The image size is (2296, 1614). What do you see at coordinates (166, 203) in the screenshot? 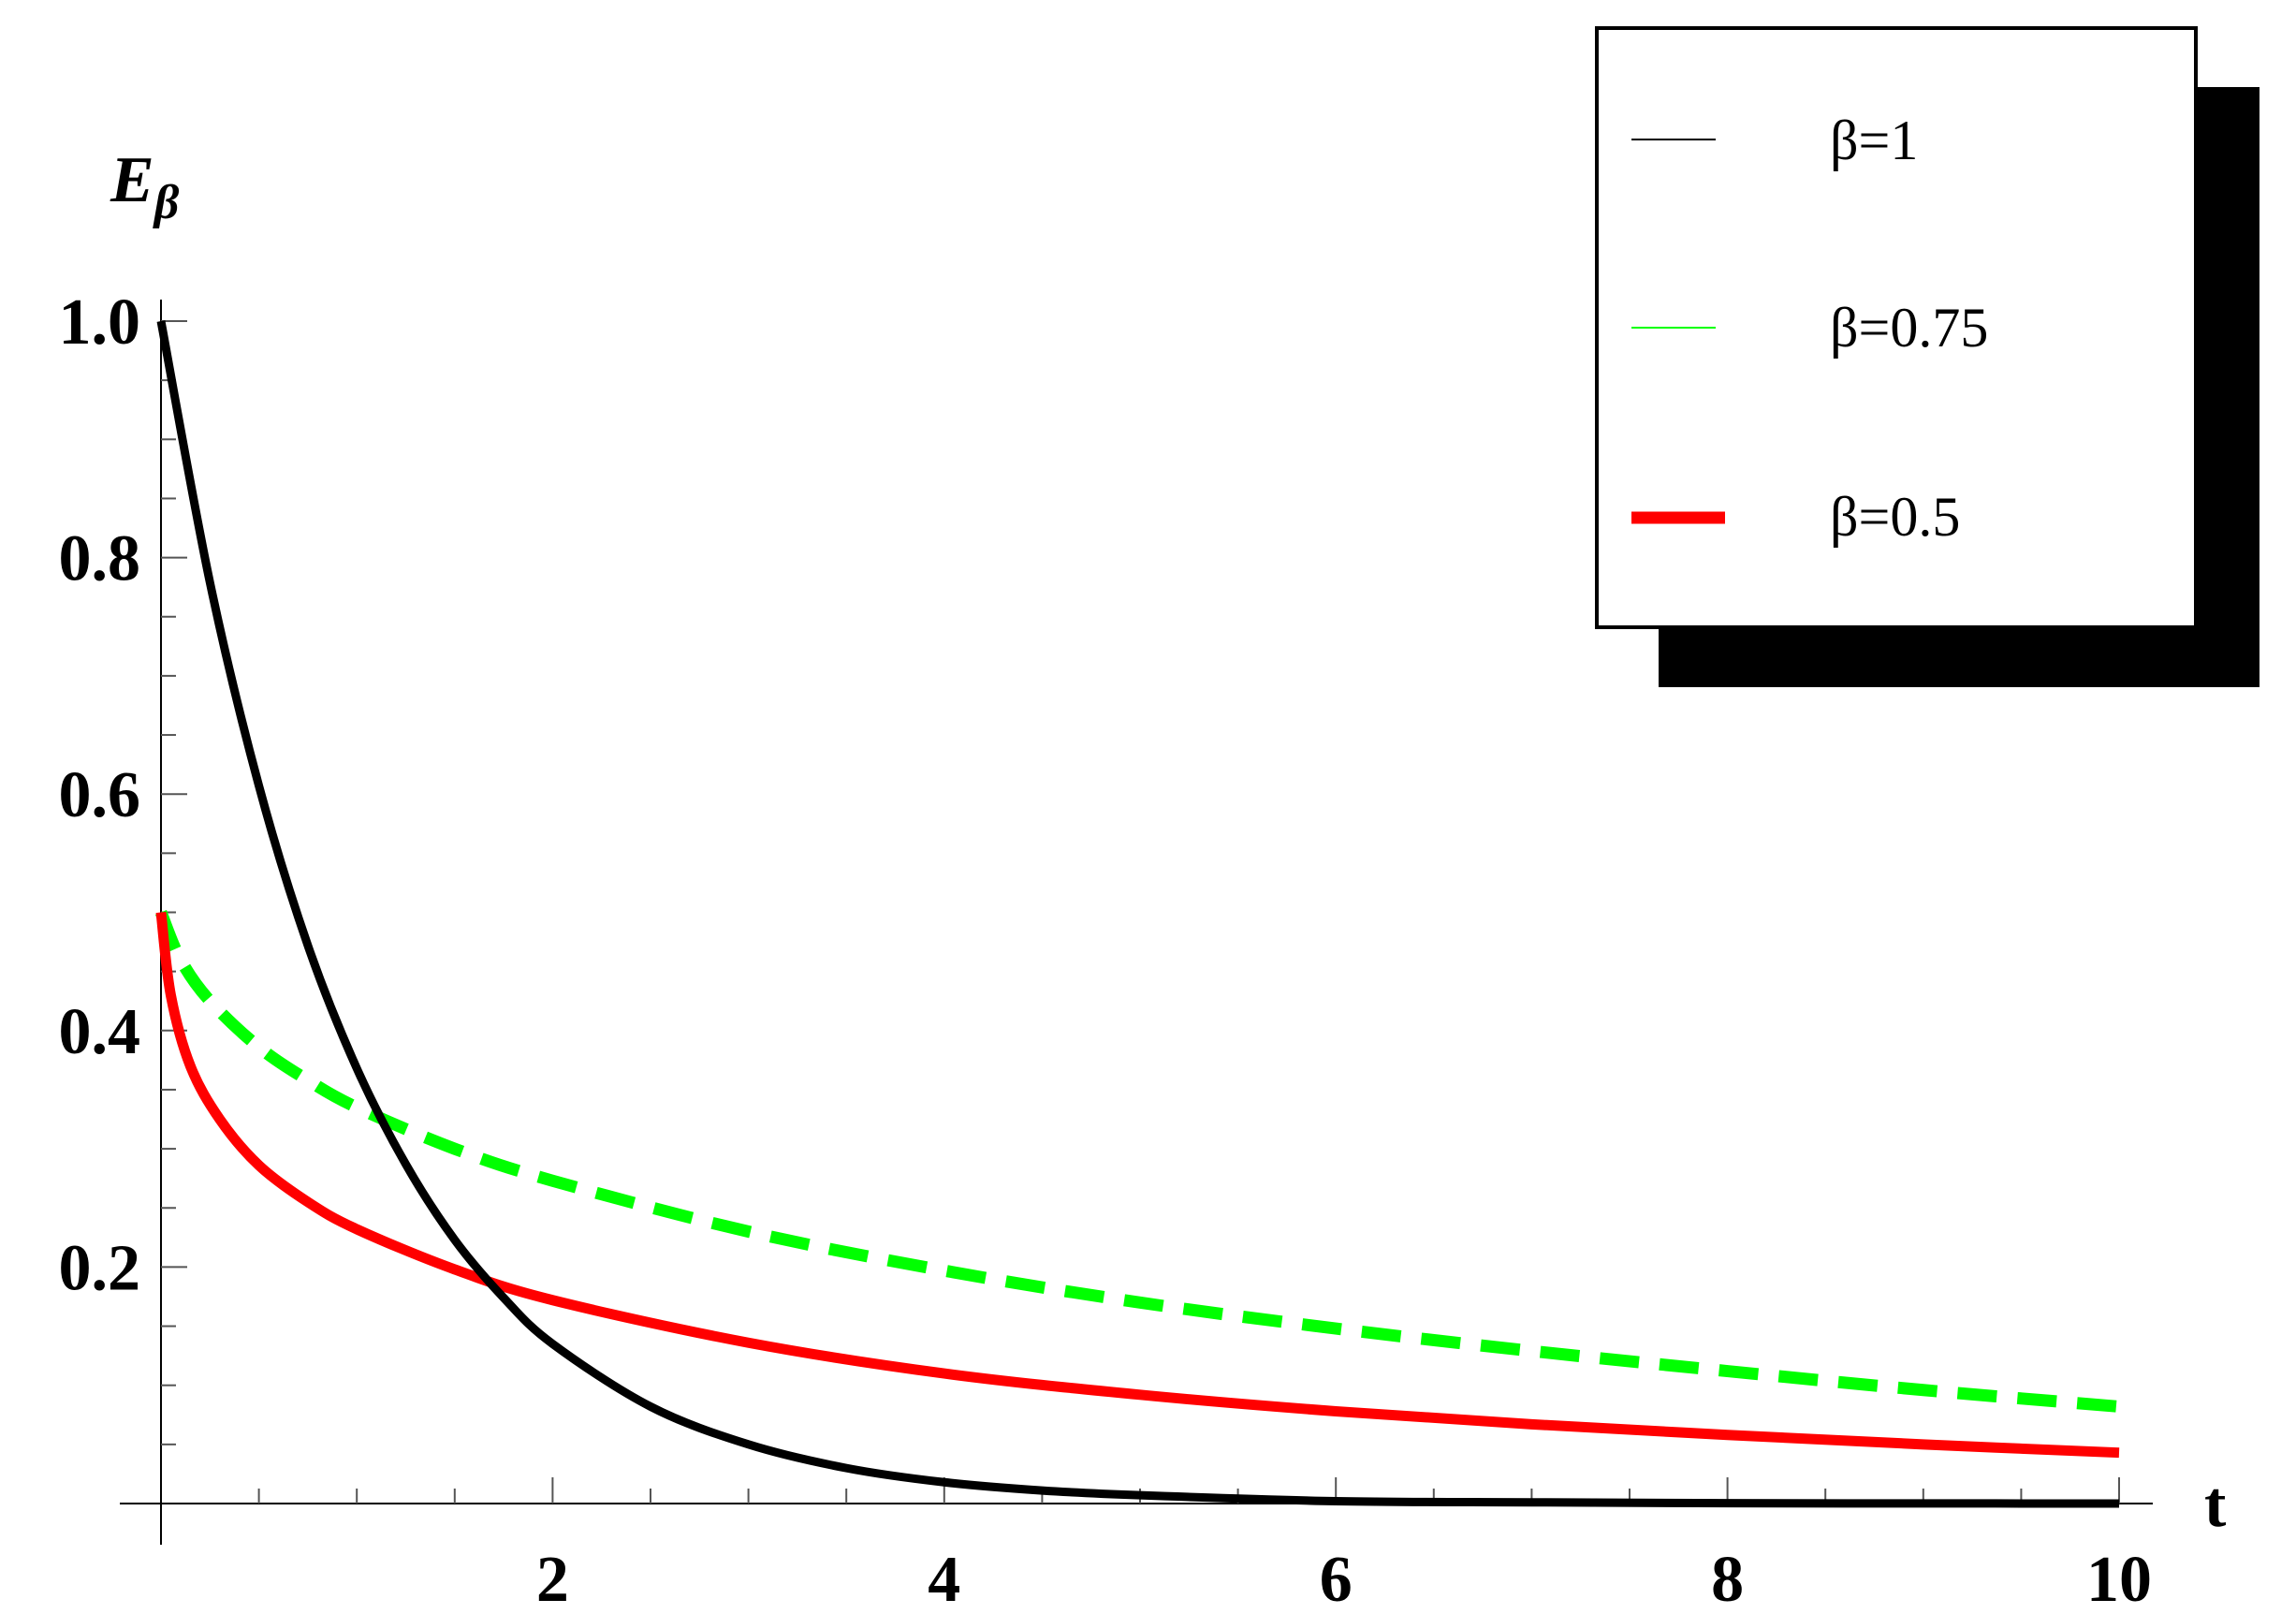
I see `y-axis-label-sub: β` at bounding box center [166, 203].